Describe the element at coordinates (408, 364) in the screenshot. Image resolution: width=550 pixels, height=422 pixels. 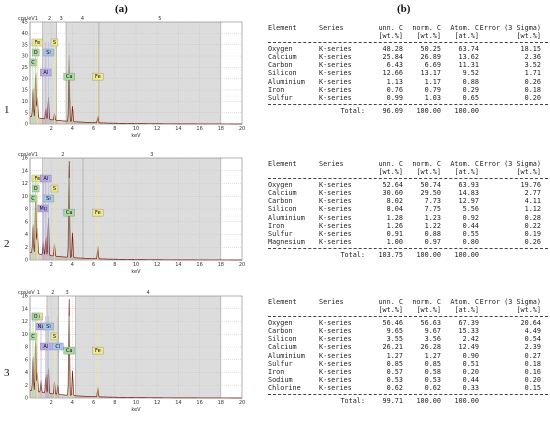
I see `table-row: Sulfur K-series 0.85 0.85 0.51 0.18` at that location.